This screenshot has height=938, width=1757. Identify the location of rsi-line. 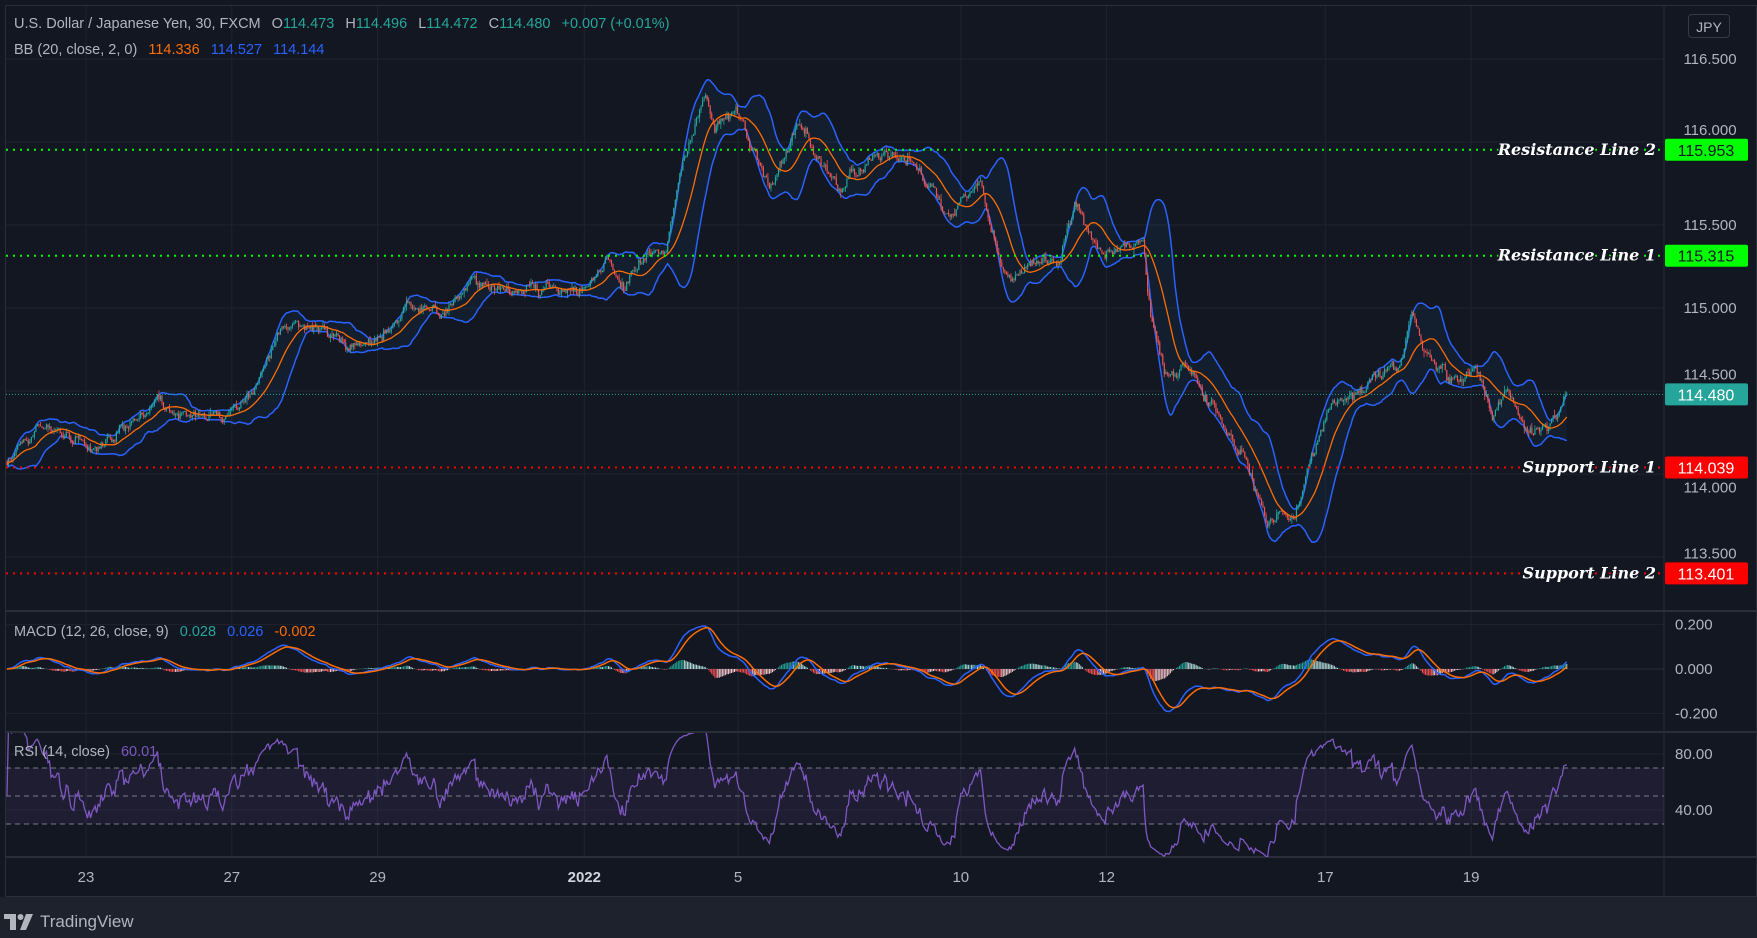
(787, 791).